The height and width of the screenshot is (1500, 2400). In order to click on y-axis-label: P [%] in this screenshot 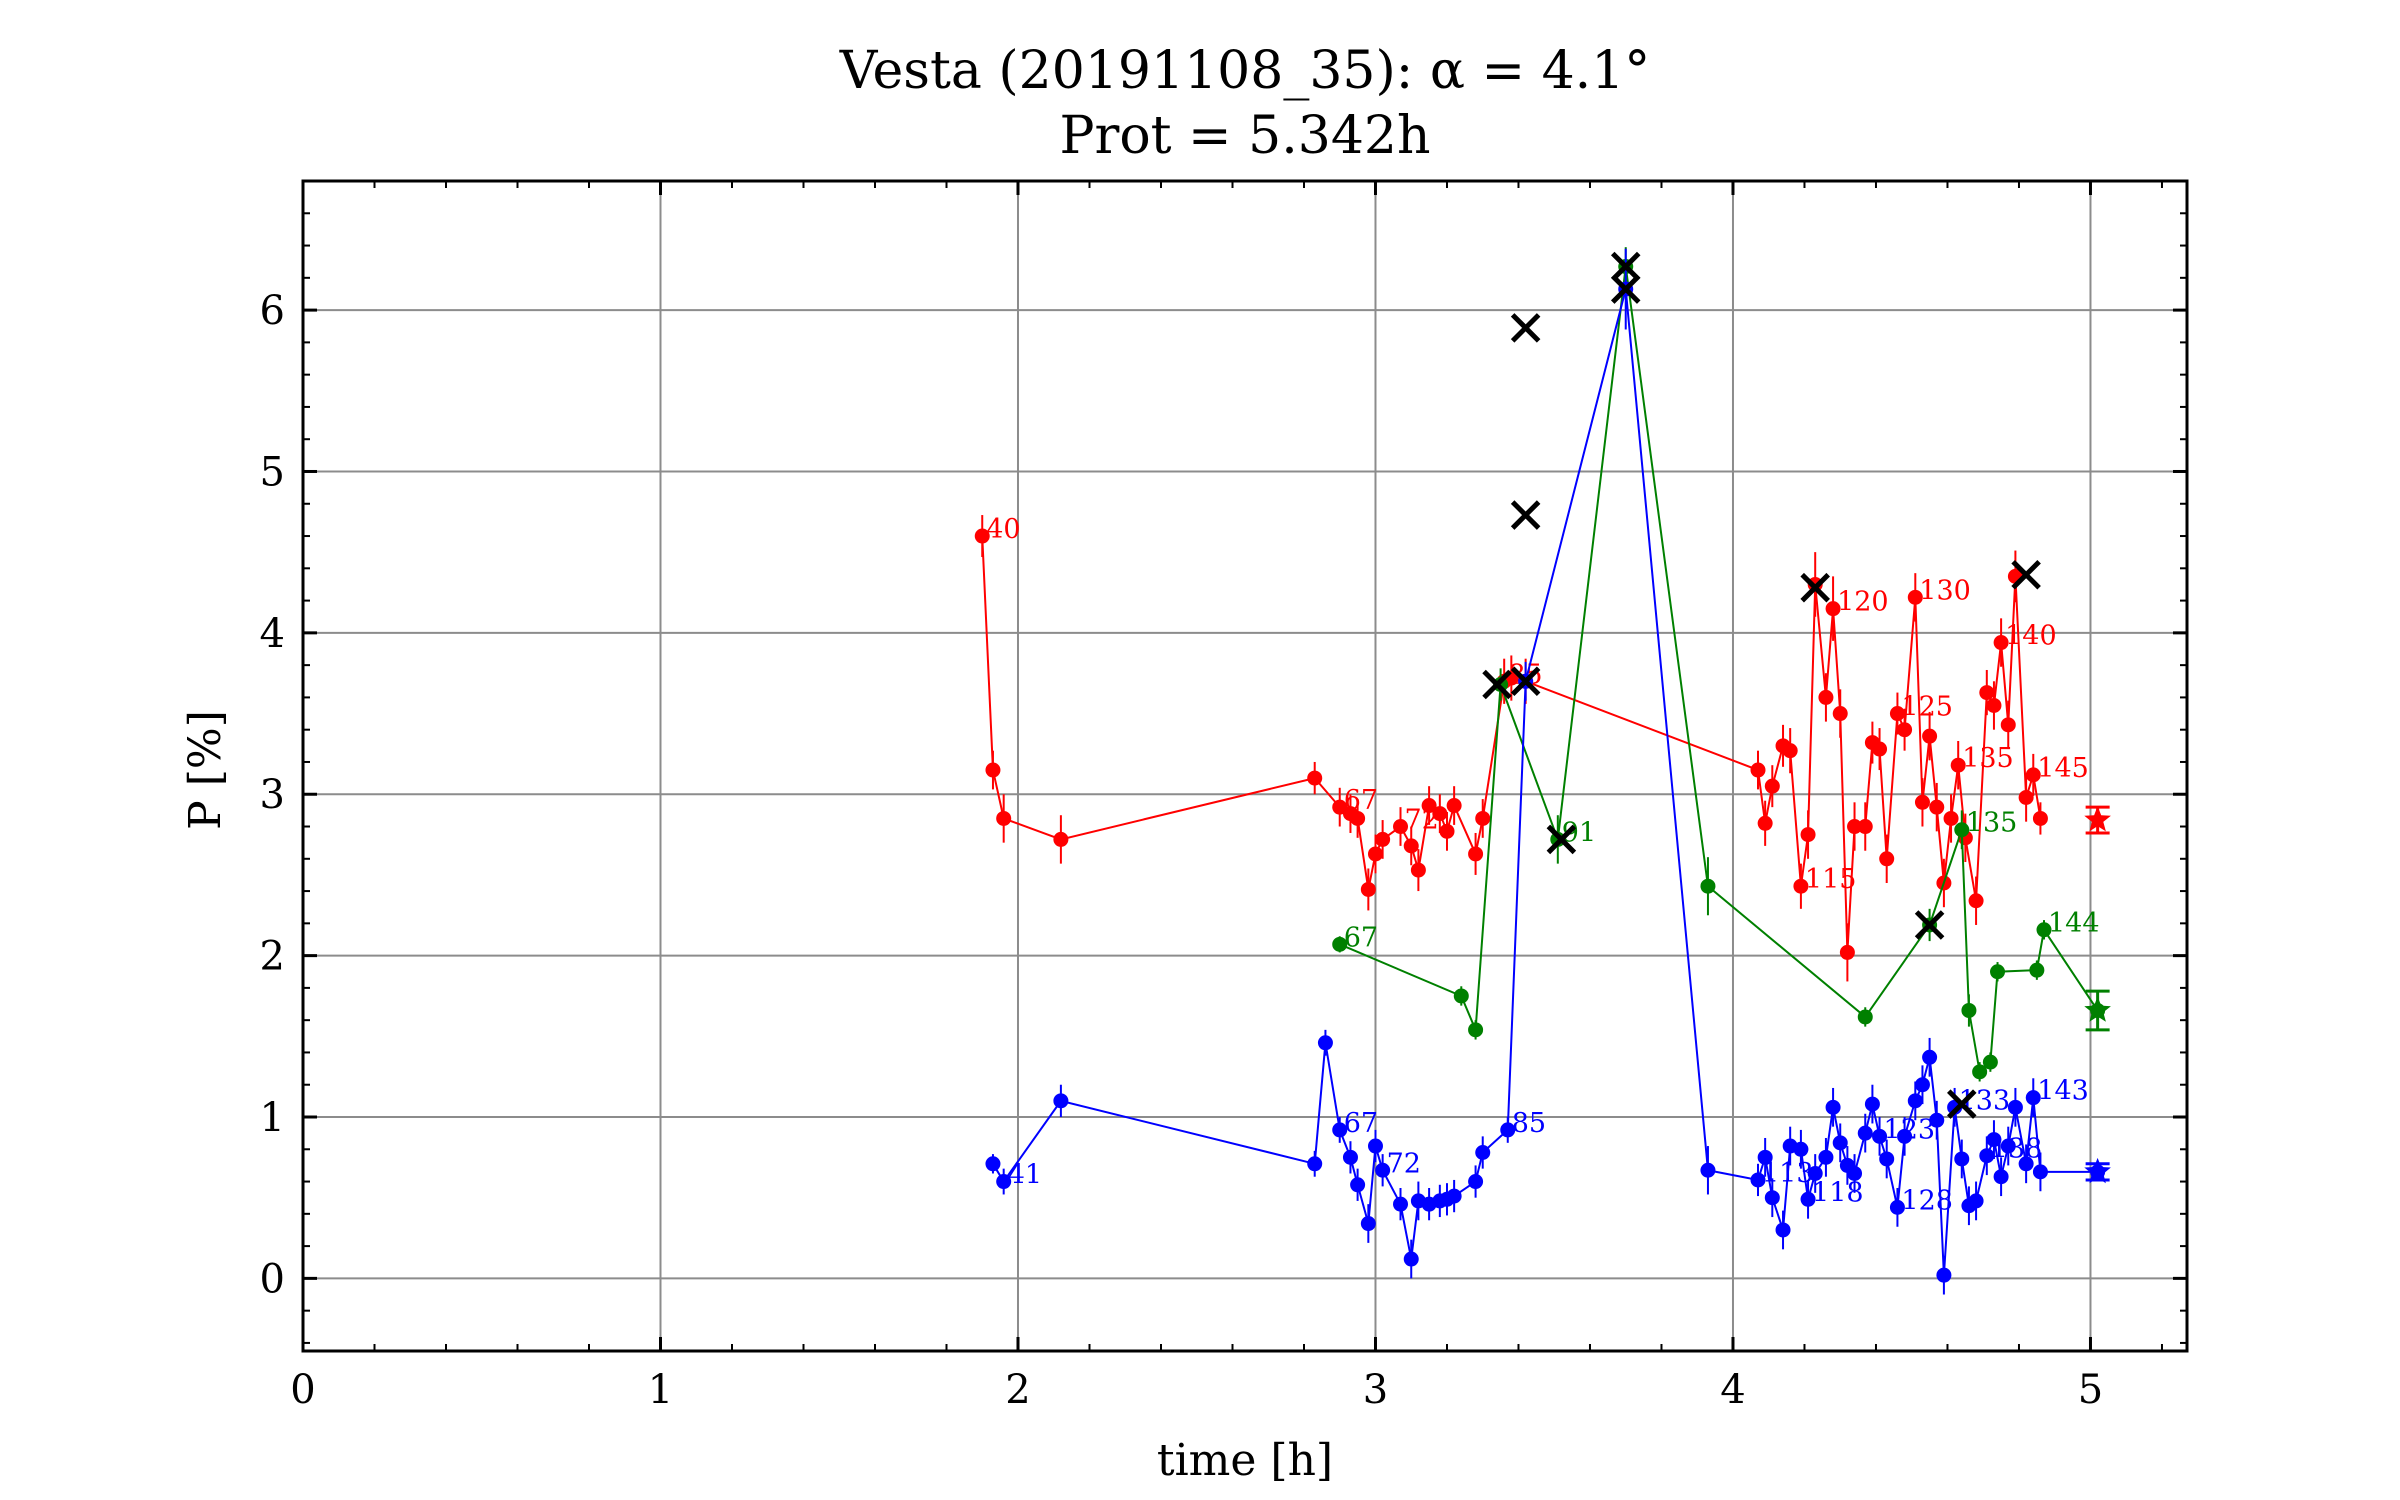, I will do `click(205, 770)`.